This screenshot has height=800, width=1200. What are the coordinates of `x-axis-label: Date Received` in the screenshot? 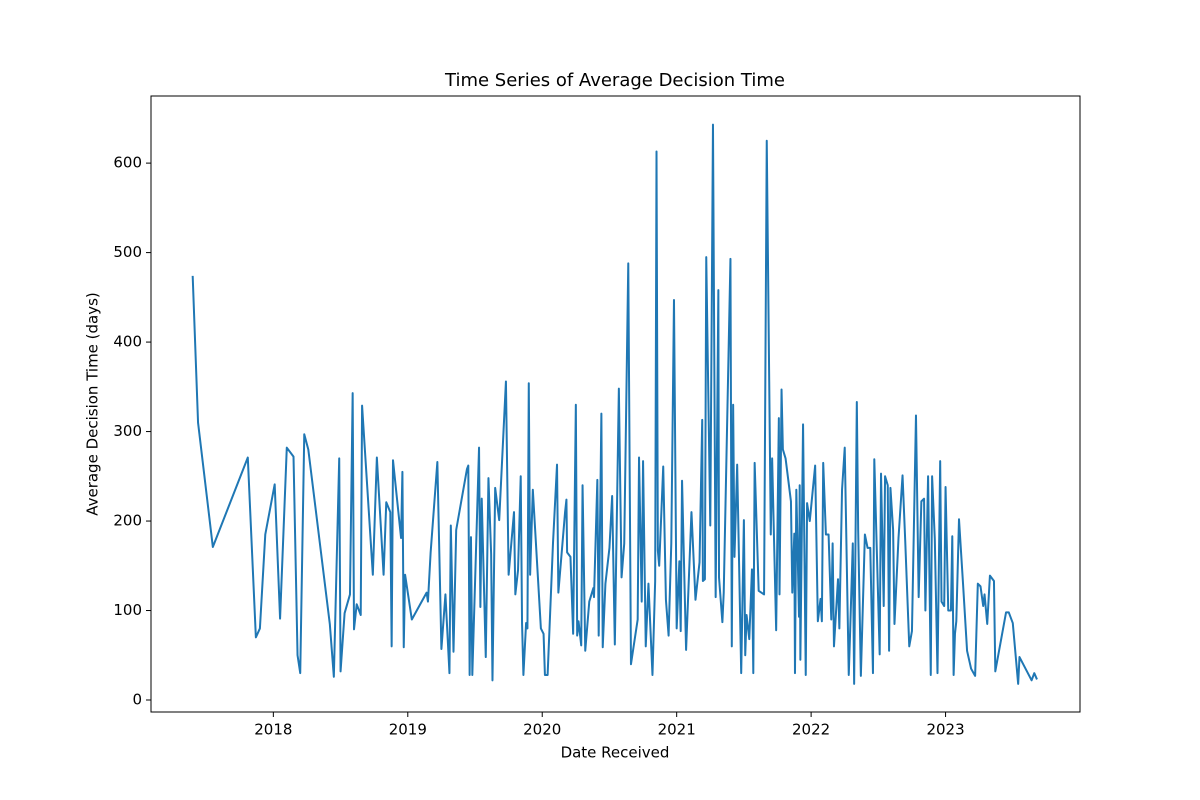 It's located at (615, 753).